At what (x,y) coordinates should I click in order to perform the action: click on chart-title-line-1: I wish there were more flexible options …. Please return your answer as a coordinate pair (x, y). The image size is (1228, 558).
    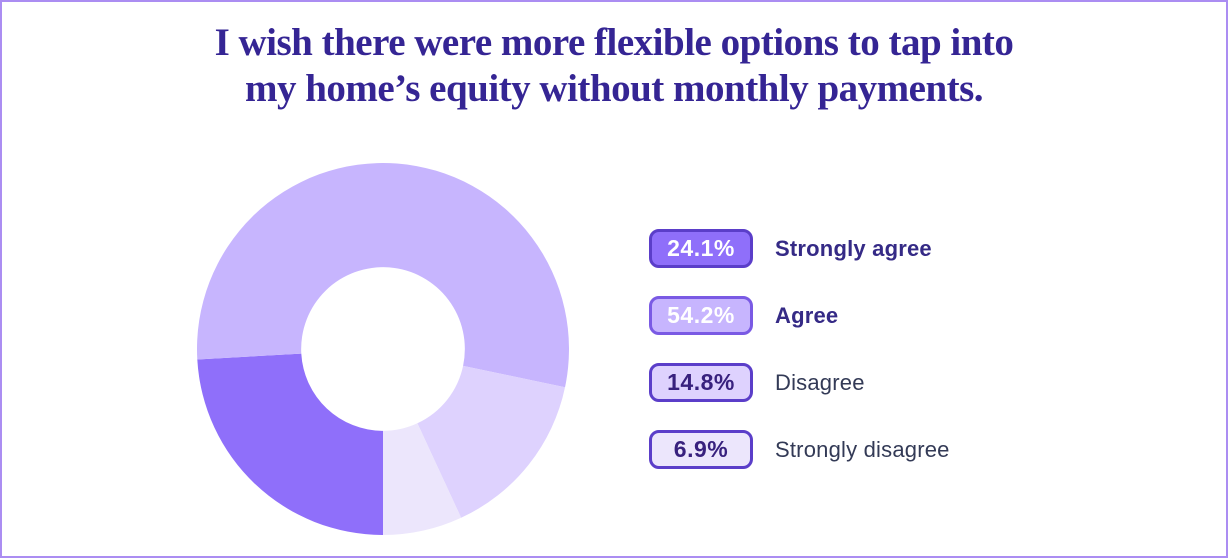
    Looking at the image, I should click on (614, 42).